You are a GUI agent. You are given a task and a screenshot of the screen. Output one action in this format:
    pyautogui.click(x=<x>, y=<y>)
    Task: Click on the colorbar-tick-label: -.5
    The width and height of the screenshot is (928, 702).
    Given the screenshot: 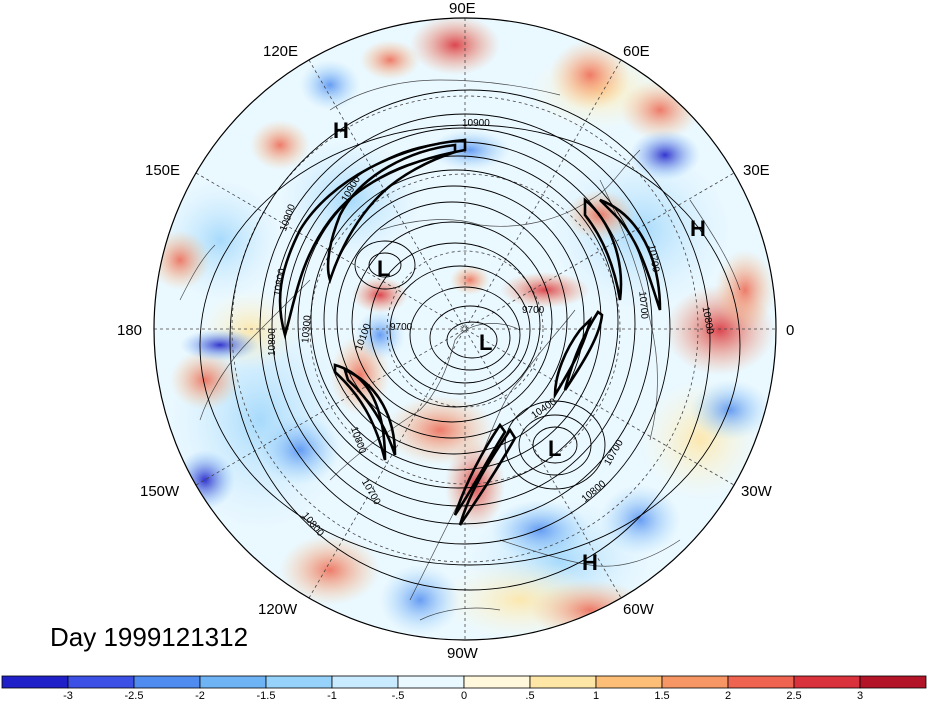 What is the action you would take?
    pyautogui.click(x=398, y=696)
    